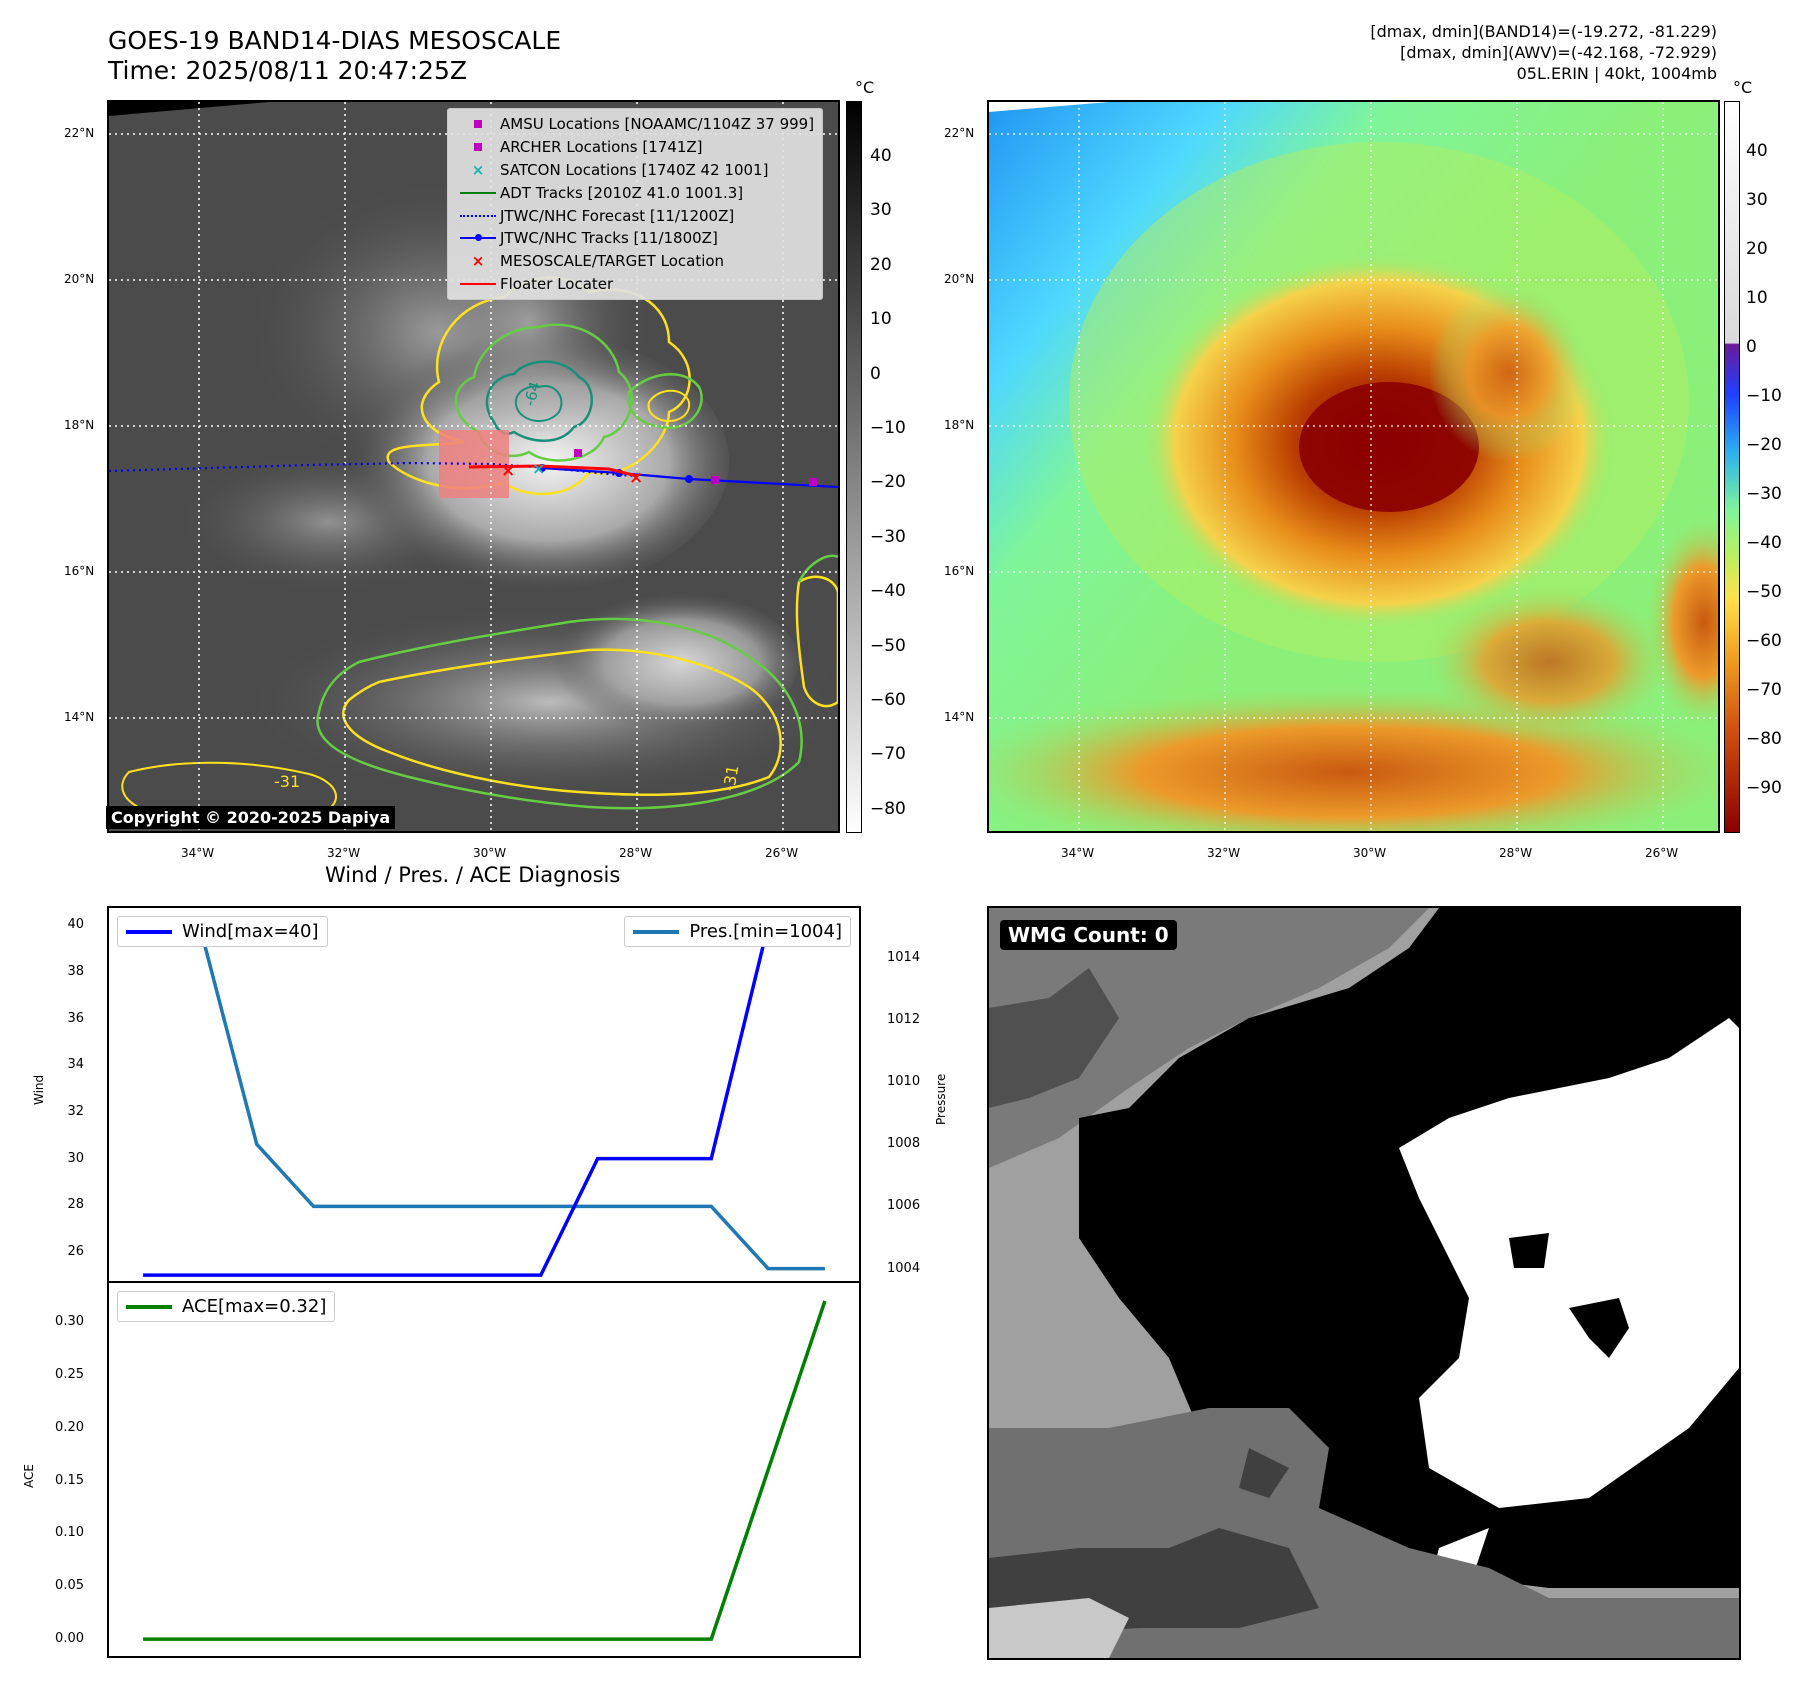  I want to click on axis-tick-label: 34, so click(75, 1065).